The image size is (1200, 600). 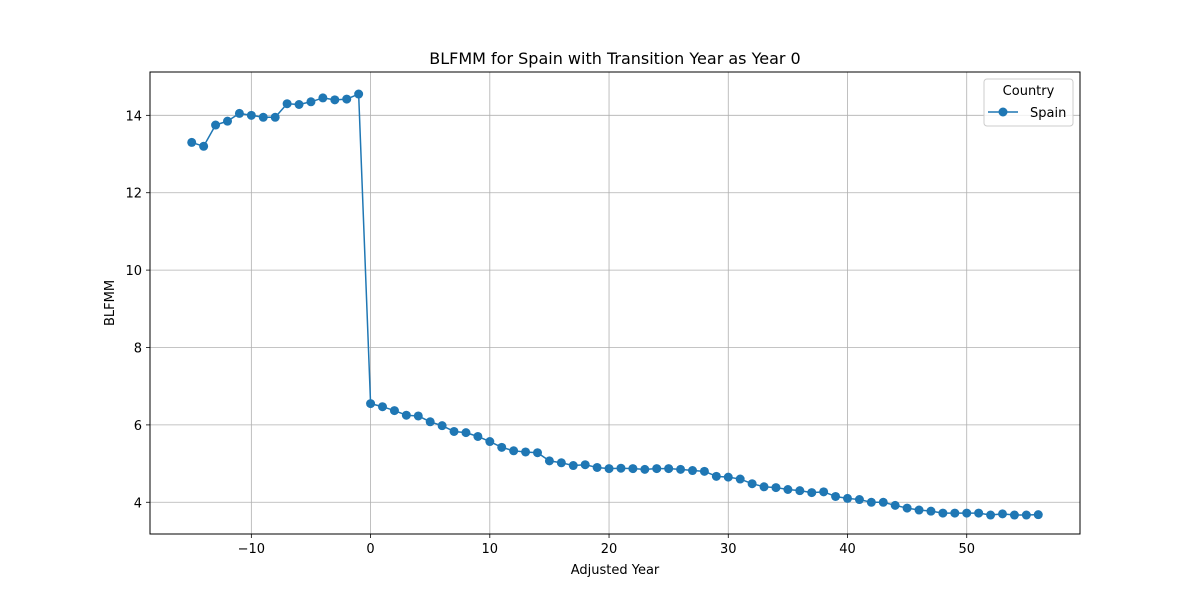 I want to click on x-axis-label: Adjusted Year, so click(x=615, y=570).